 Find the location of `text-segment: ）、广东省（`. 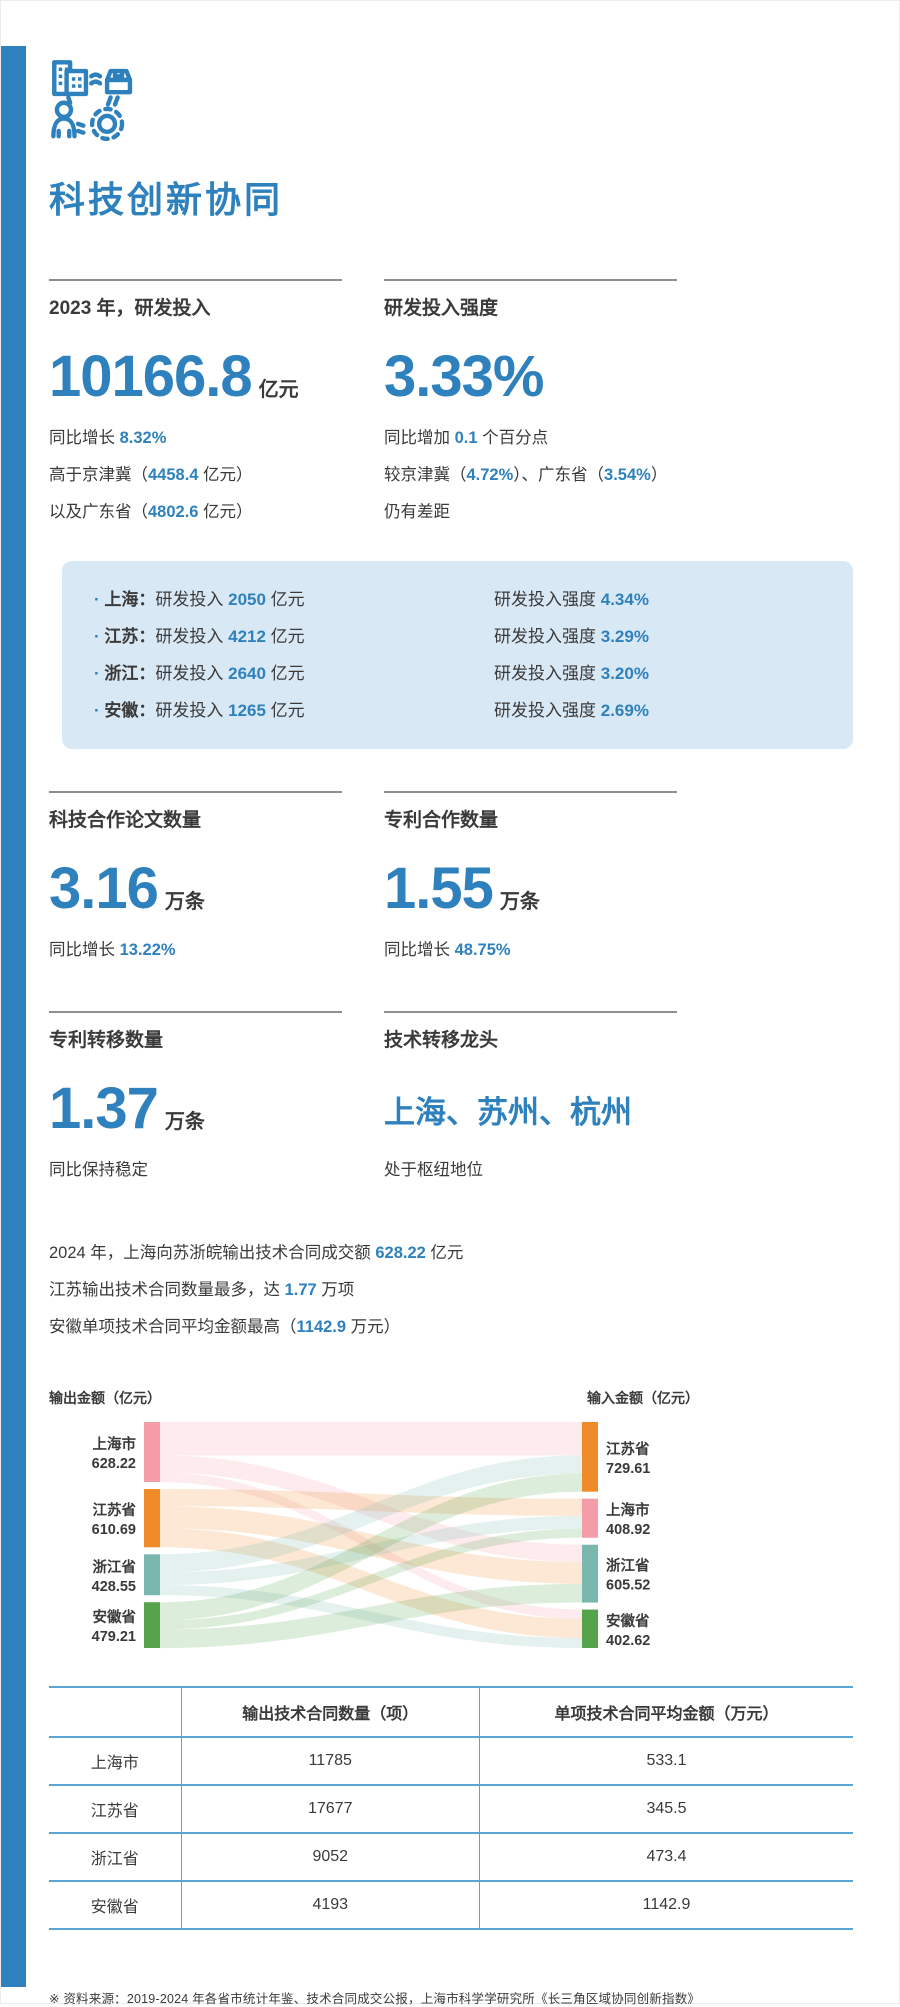

text-segment: ）、广东省（ is located at coordinates (559, 475).